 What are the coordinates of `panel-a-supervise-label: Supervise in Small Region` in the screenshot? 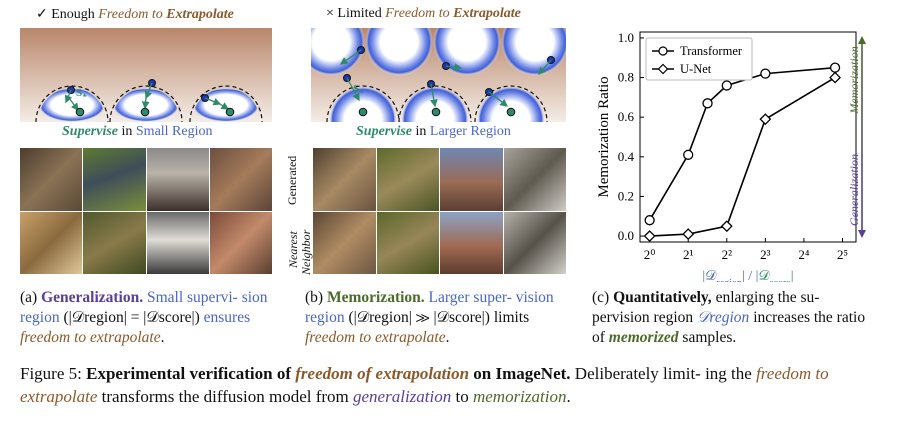 It's located at (137, 131).